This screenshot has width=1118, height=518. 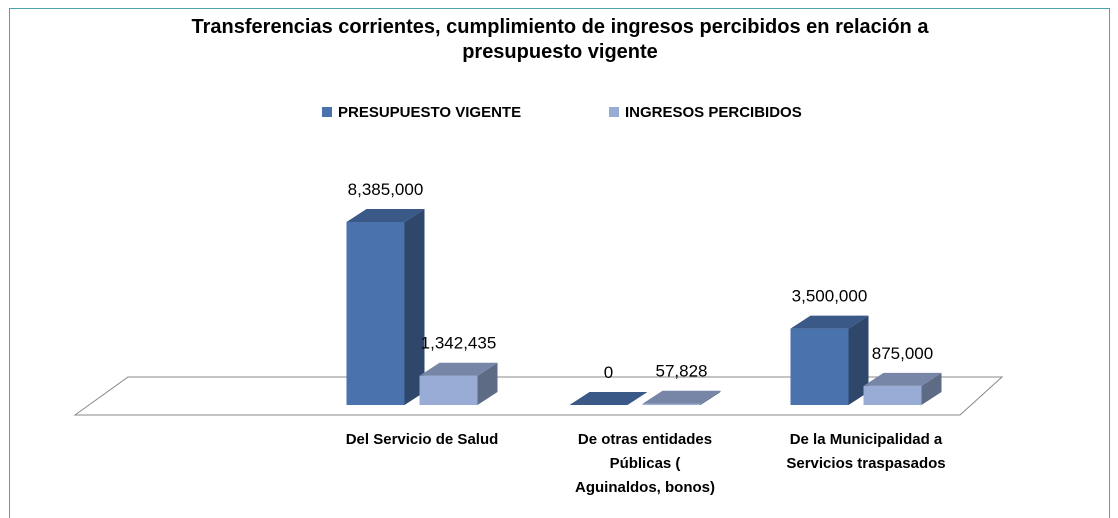 What do you see at coordinates (682, 371) in the screenshot?
I see `data-label: 57,828` at bounding box center [682, 371].